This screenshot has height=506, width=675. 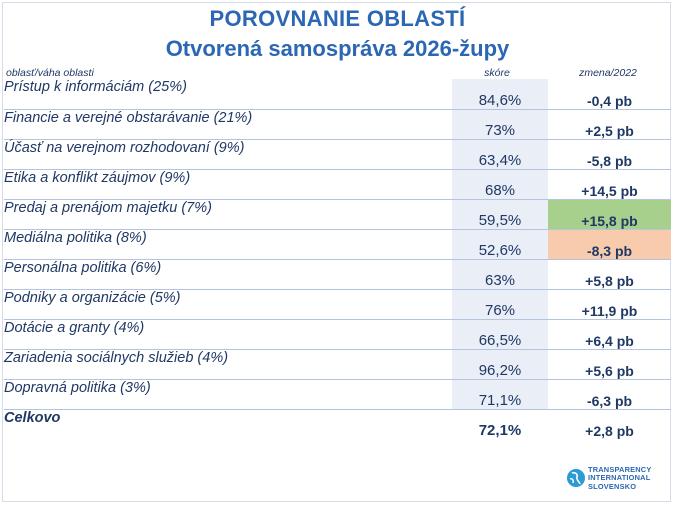 What do you see at coordinates (50, 73) in the screenshot?
I see `column-header-area: oblasť/váha oblasti` at bounding box center [50, 73].